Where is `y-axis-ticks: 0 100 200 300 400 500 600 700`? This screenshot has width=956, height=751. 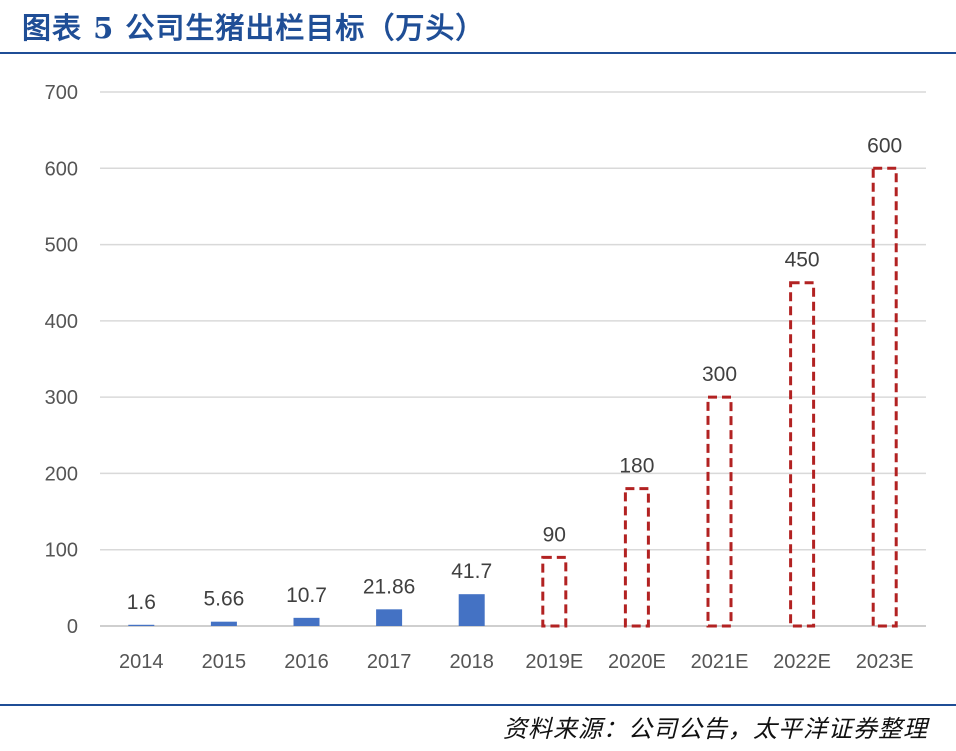 y-axis-ticks: 0 100 200 300 400 500 600 700 is located at coordinates (61, 360).